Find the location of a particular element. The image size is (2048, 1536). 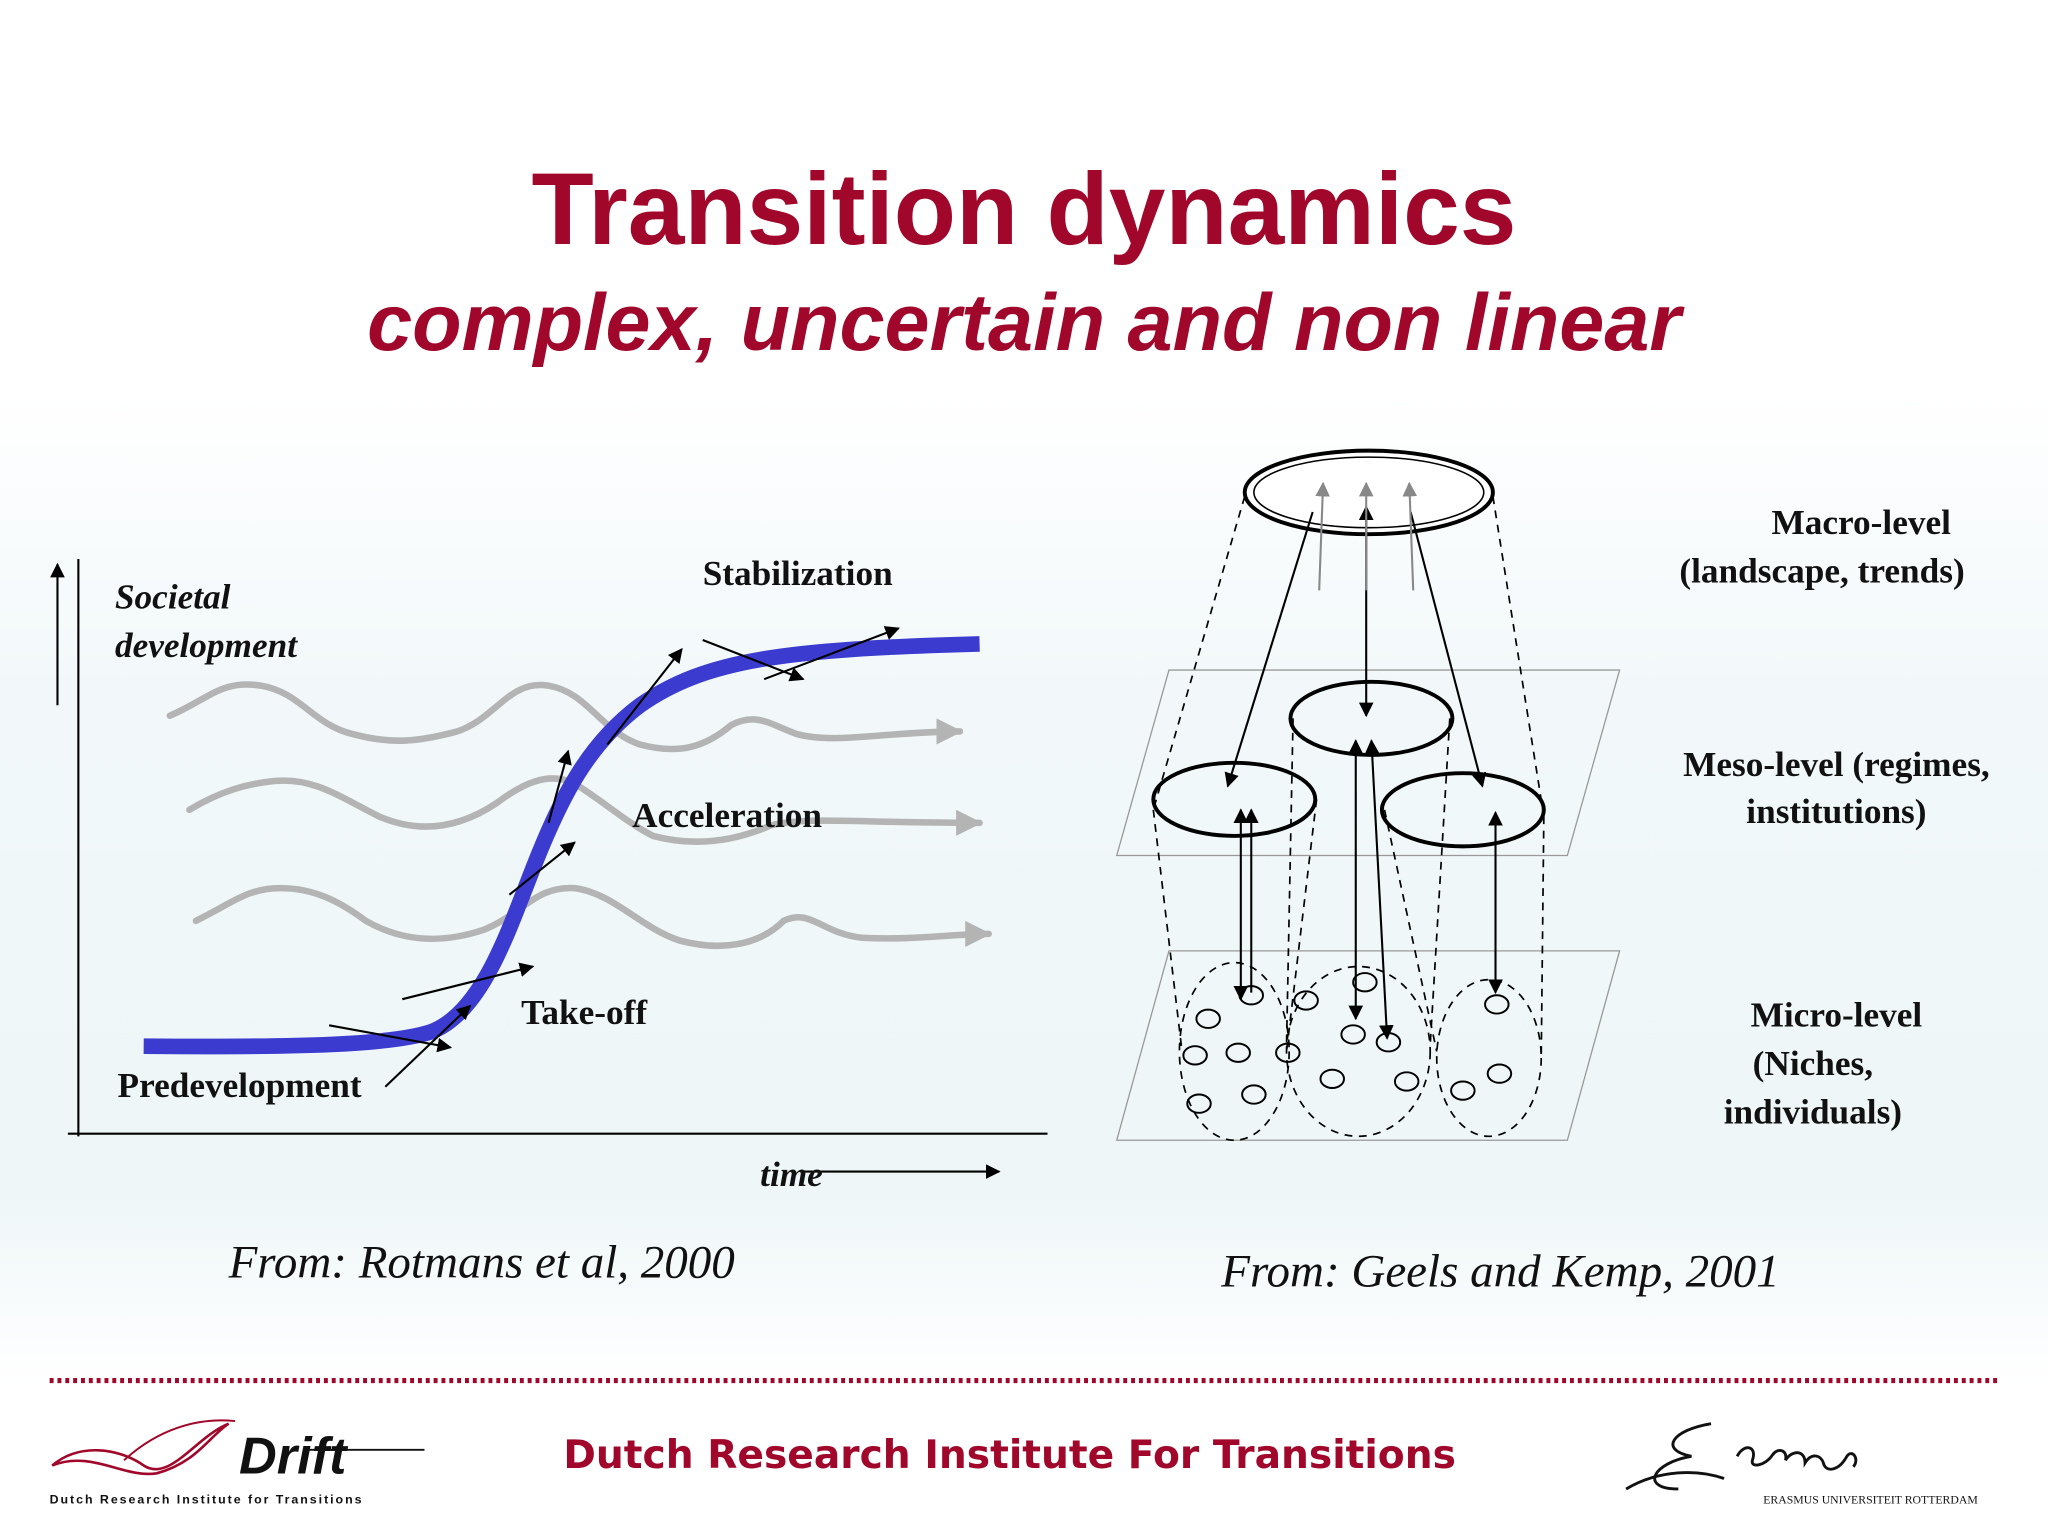

level-label: Micro-level is located at coordinates (1837, 1015).